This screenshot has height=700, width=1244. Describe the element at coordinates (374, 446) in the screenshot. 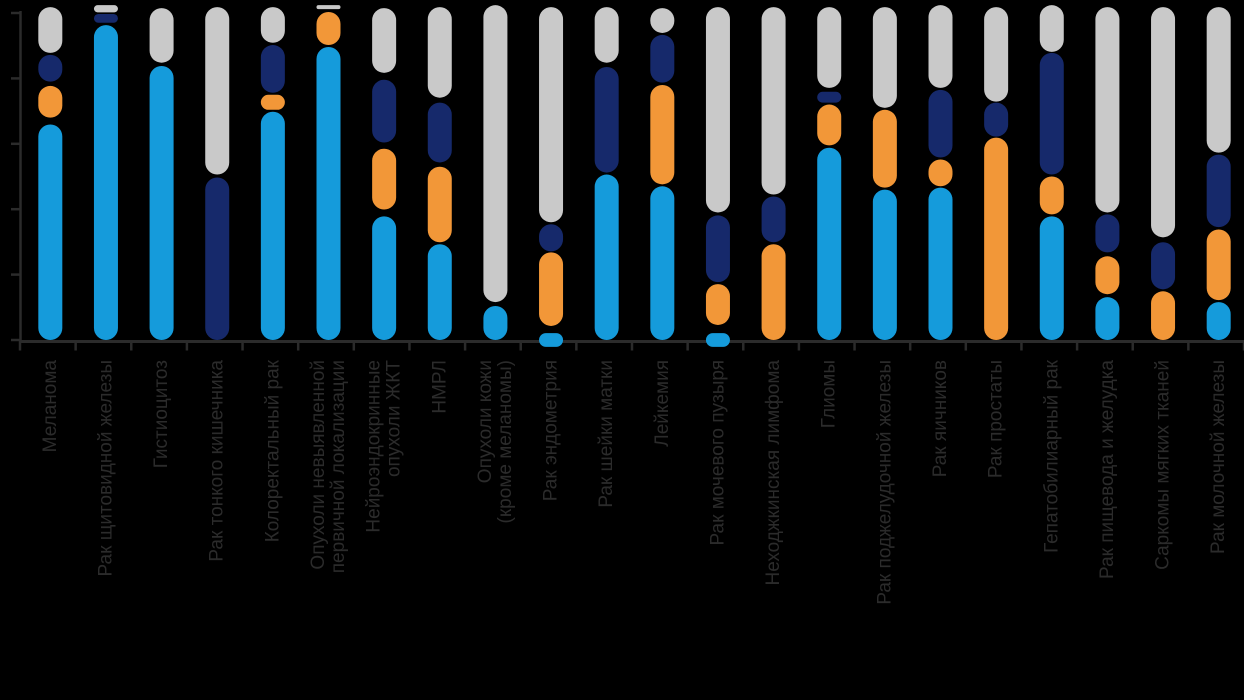

I see `category-label: Нейроэндокринные` at that location.